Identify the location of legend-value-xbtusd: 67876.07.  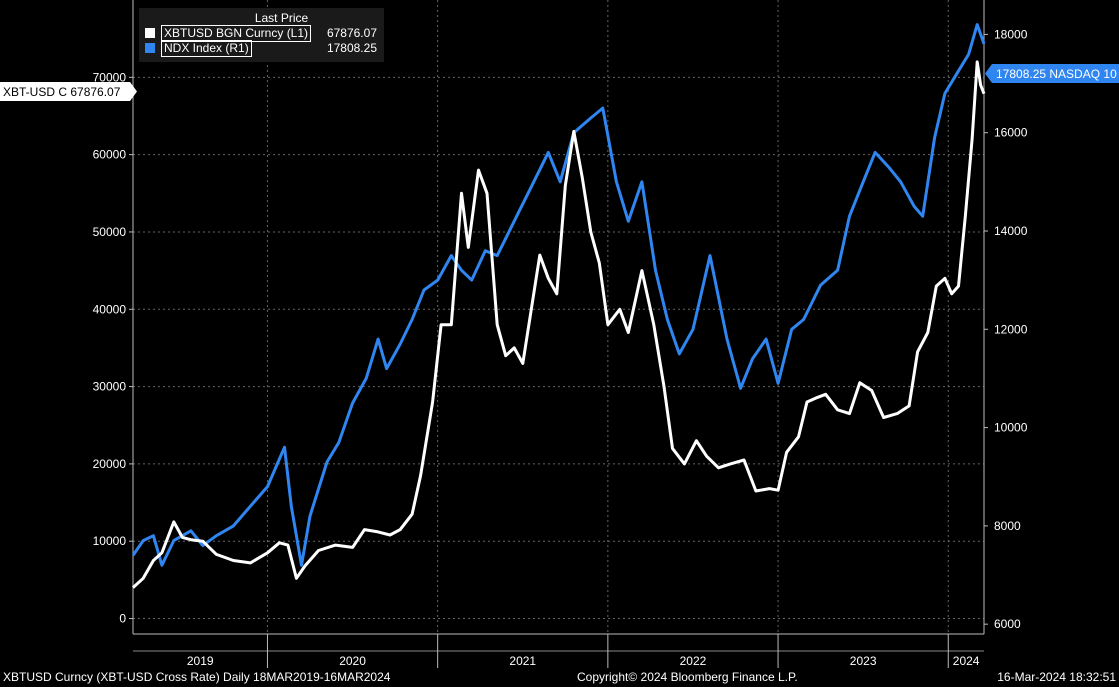
(351, 33).